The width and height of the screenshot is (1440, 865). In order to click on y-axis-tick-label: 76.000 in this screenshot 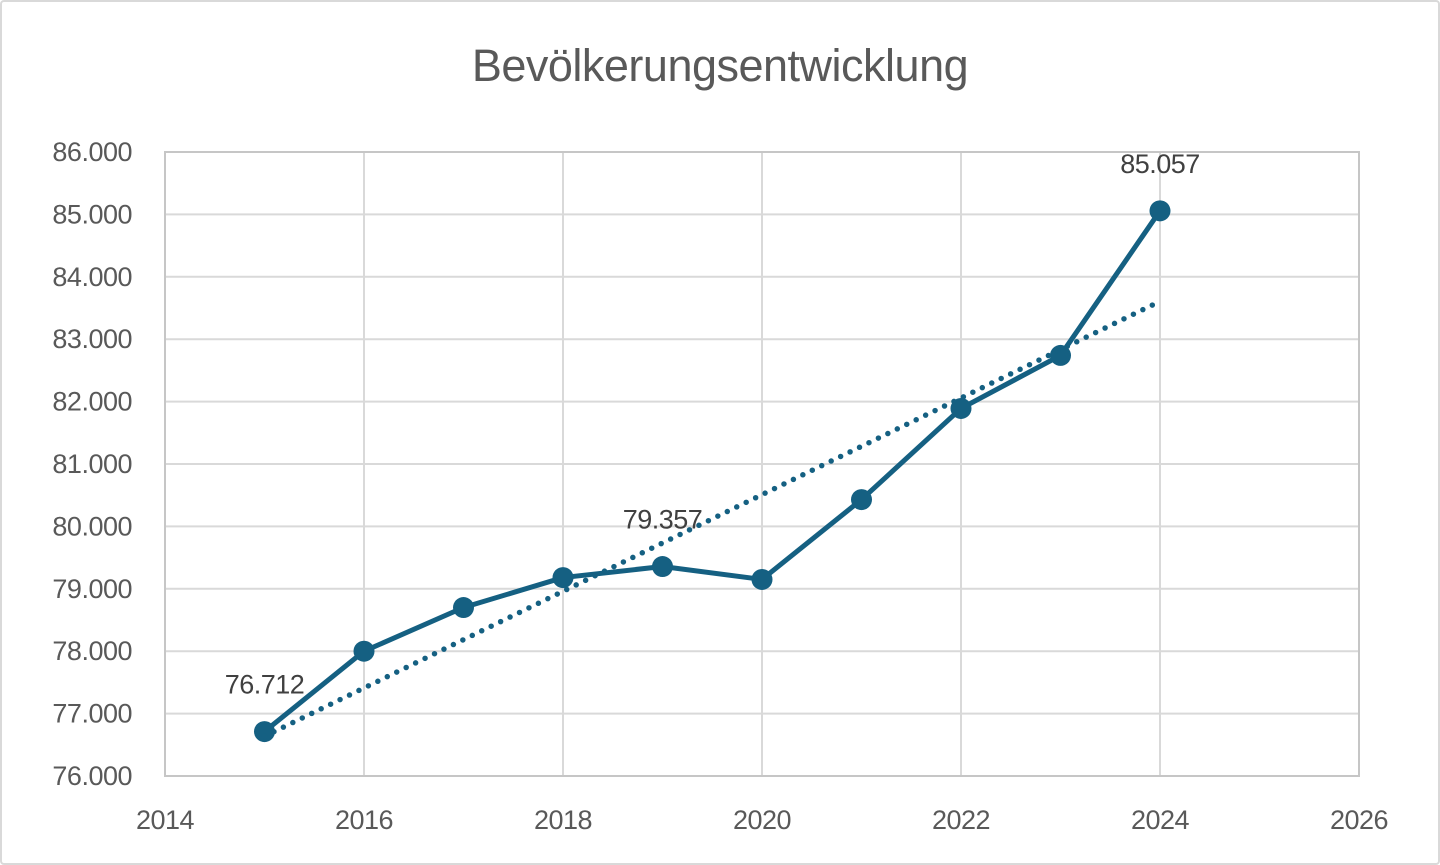, I will do `click(92, 776)`.